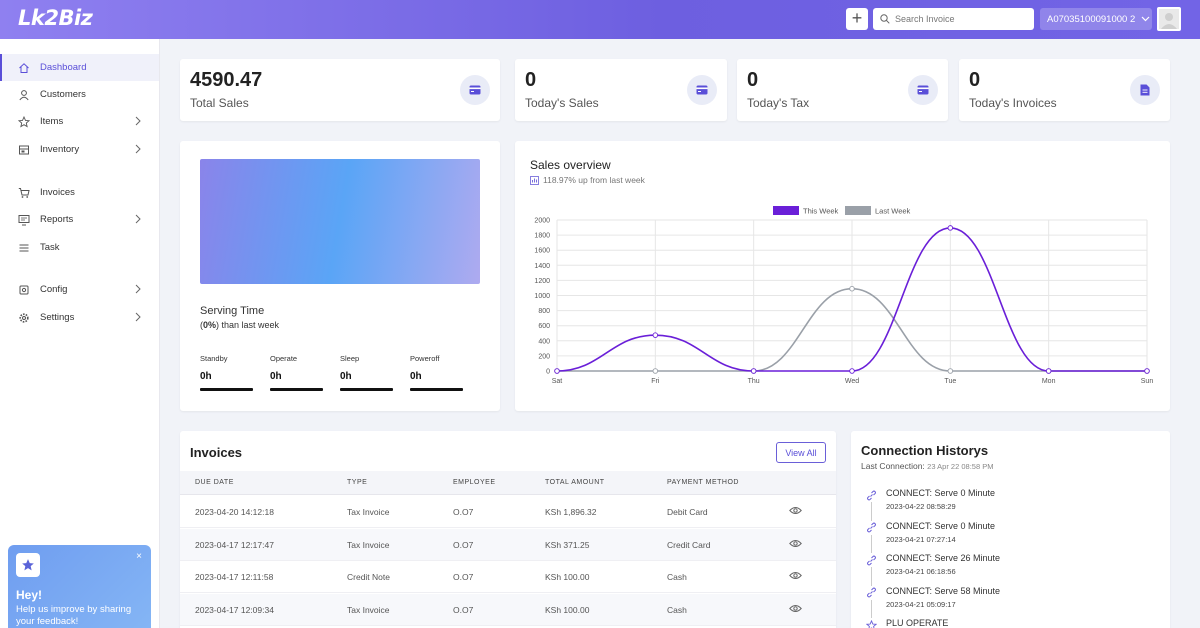  Describe the element at coordinates (284, 358) in the screenshot. I see `mode-label: Operate` at that location.